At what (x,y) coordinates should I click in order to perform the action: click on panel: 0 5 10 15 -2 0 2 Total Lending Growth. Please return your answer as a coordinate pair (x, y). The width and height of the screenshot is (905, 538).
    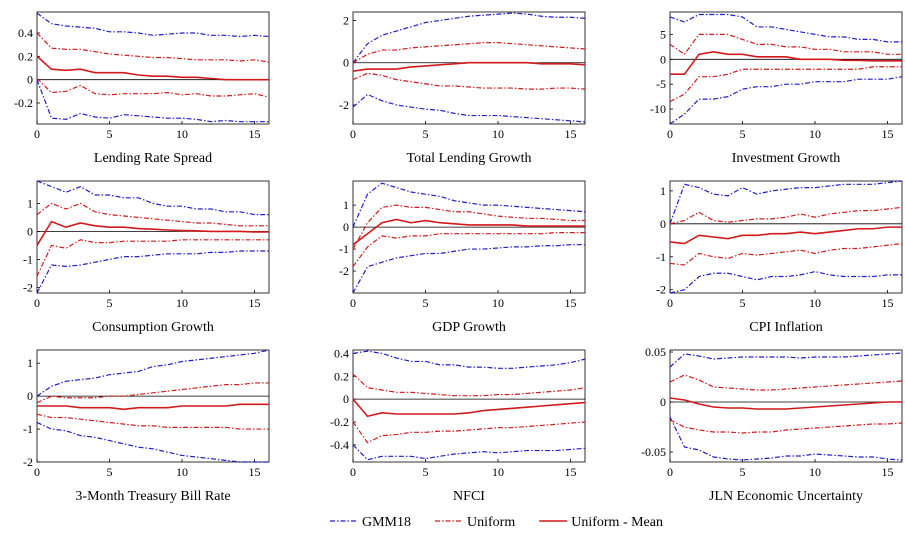
    Looking at the image, I should click on (462, 88).